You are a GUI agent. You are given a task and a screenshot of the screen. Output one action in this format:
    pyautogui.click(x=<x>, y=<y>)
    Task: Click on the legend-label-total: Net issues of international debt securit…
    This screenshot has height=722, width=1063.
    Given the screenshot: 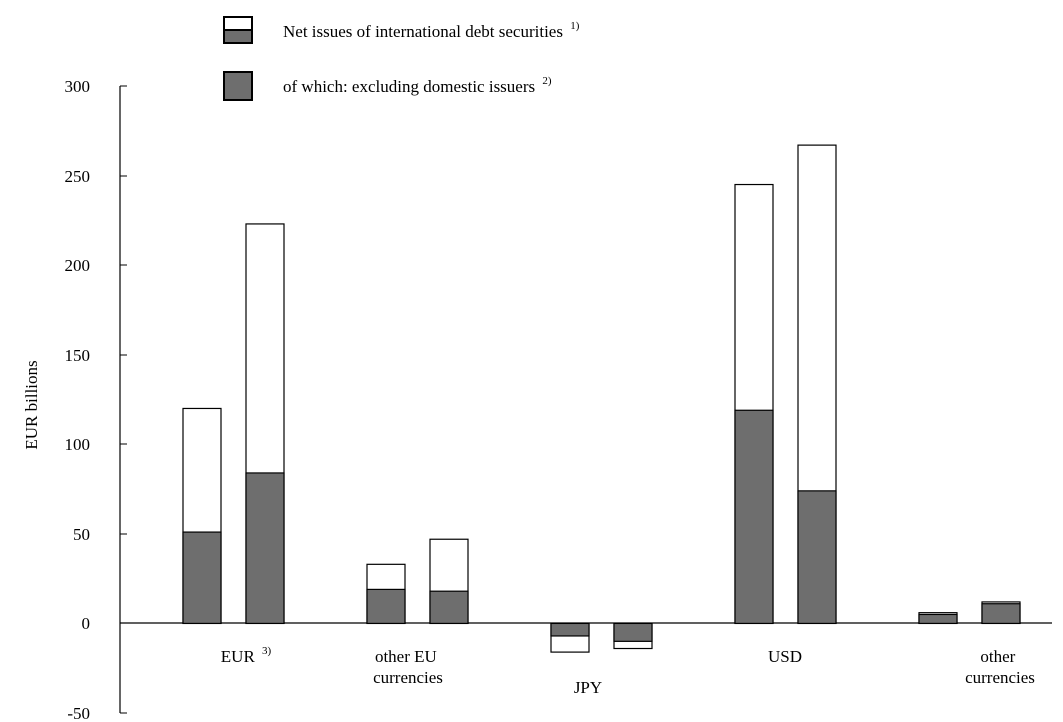 What is the action you would take?
    pyautogui.click(x=431, y=30)
    